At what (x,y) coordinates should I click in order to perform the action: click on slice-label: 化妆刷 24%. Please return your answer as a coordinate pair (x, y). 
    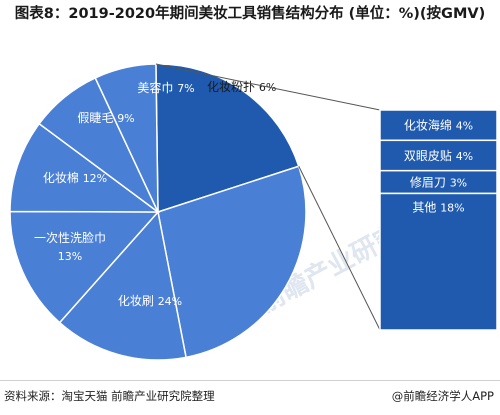
    Looking at the image, I should click on (150, 301).